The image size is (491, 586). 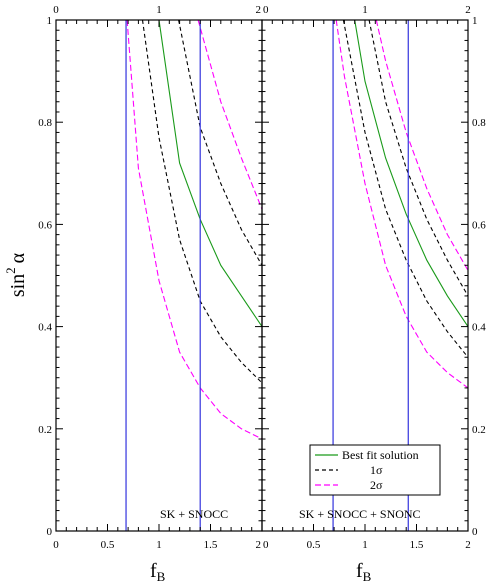 I want to click on x-tick-label-right-2: 1, so click(x=365, y=545).